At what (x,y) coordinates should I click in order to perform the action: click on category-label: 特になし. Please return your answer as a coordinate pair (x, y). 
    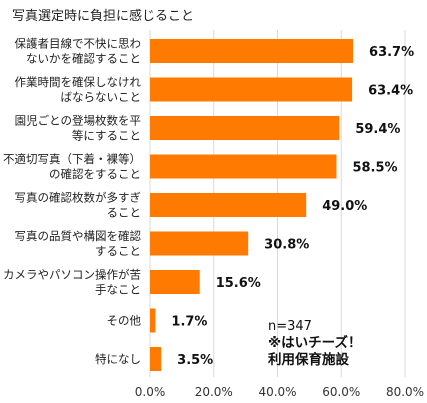
    Looking at the image, I should click on (118, 359).